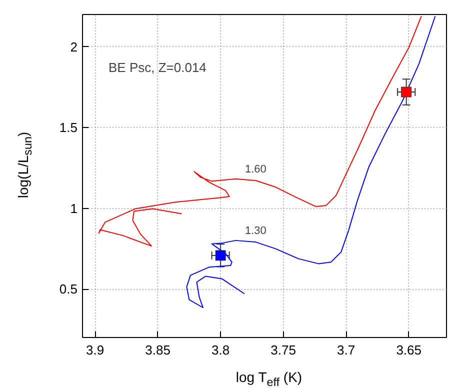 This screenshot has height=388, width=463. I want to click on series-label: 1.60, so click(255, 170).